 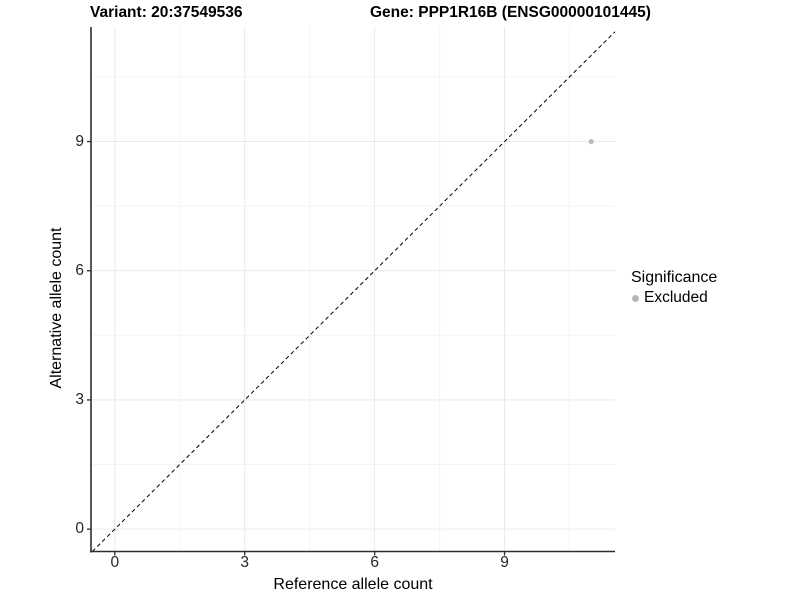 I want to click on plot-title-variant: Variant: 20:37549536, so click(x=166, y=12).